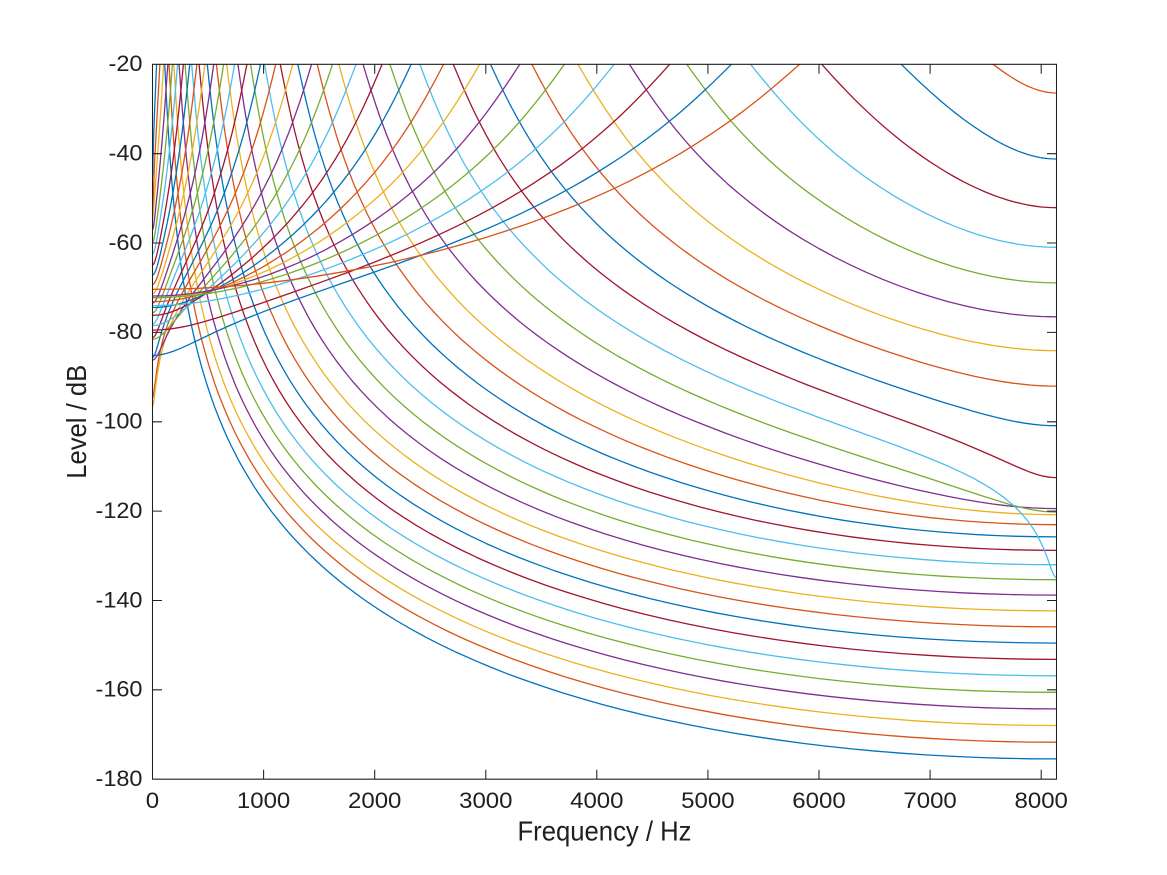 This screenshot has height=875, width=1167. What do you see at coordinates (374, 800) in the screenshot?
I see `svg-text: 2000` at bounding box center [374, 800].